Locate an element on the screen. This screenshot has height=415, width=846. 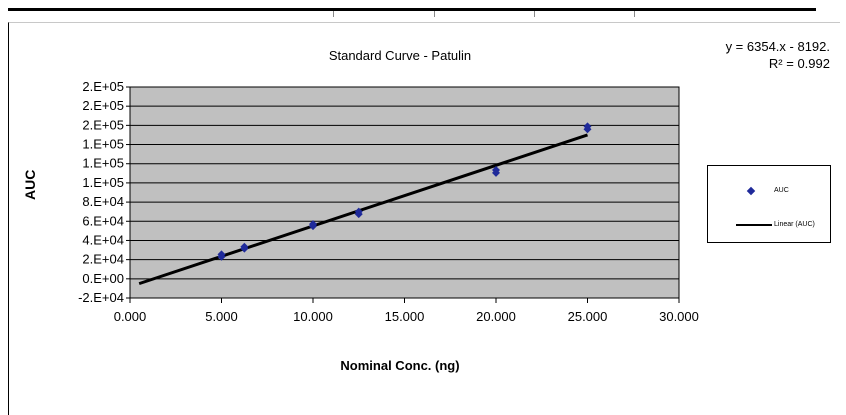
x-tick-label: 20.000 is located at coordinates (496, 316).